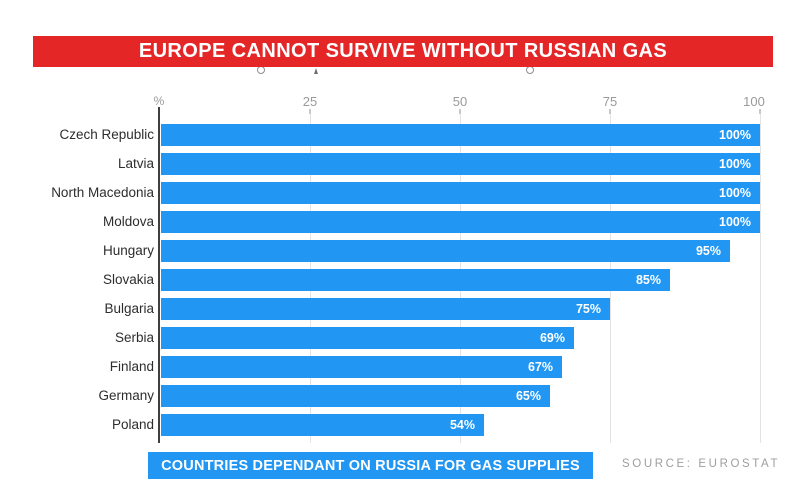 This screenshot has height=503, width=807. What do you see at coordinates (128, 279) in the screenshot?
I see `country-label: Slovakia` at bounding box center [128, 279].